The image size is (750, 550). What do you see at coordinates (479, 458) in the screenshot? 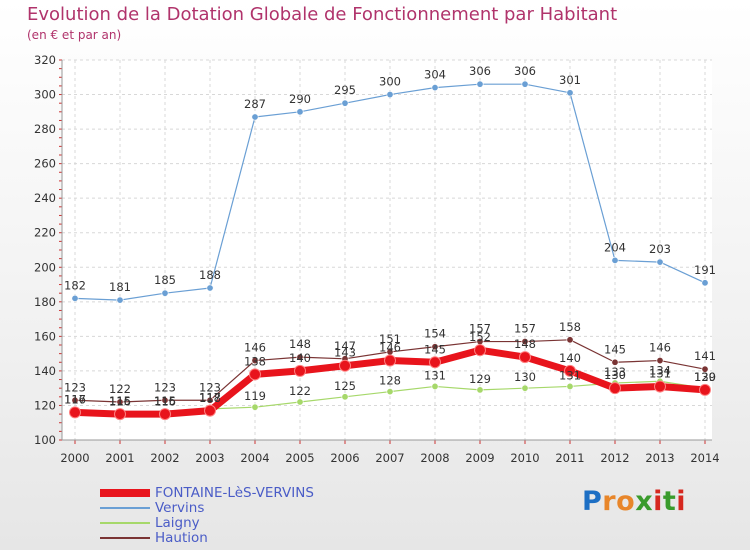
I see `x-tick-label: 2009` at bounding box center [479, 458].